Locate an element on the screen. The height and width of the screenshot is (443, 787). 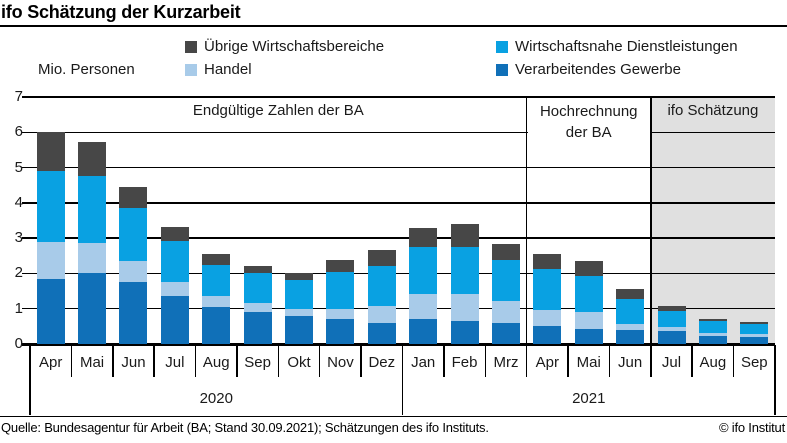
x-axis-month-label: Sep is located at coordinates (754, 362).